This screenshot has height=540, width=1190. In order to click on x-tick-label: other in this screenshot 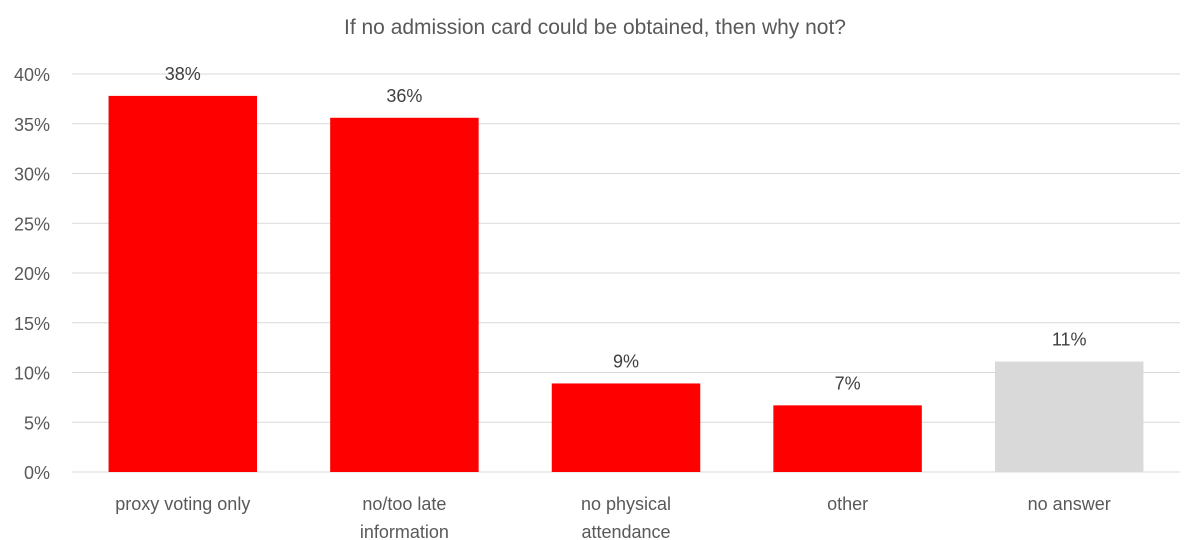, I will do `click(847, 504)`.